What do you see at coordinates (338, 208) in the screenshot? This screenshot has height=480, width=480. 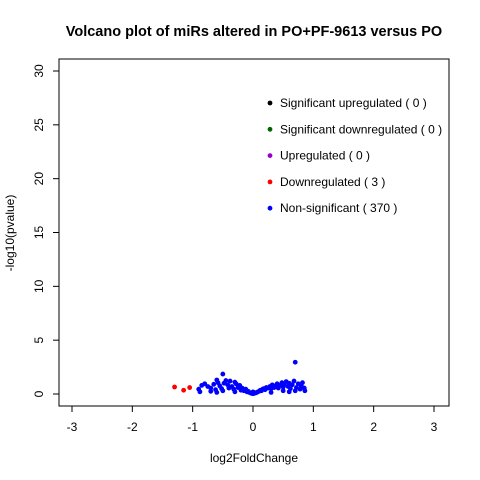 I see `legend-label: Non-significant ( 370 )` at bounding box center [338, 208].